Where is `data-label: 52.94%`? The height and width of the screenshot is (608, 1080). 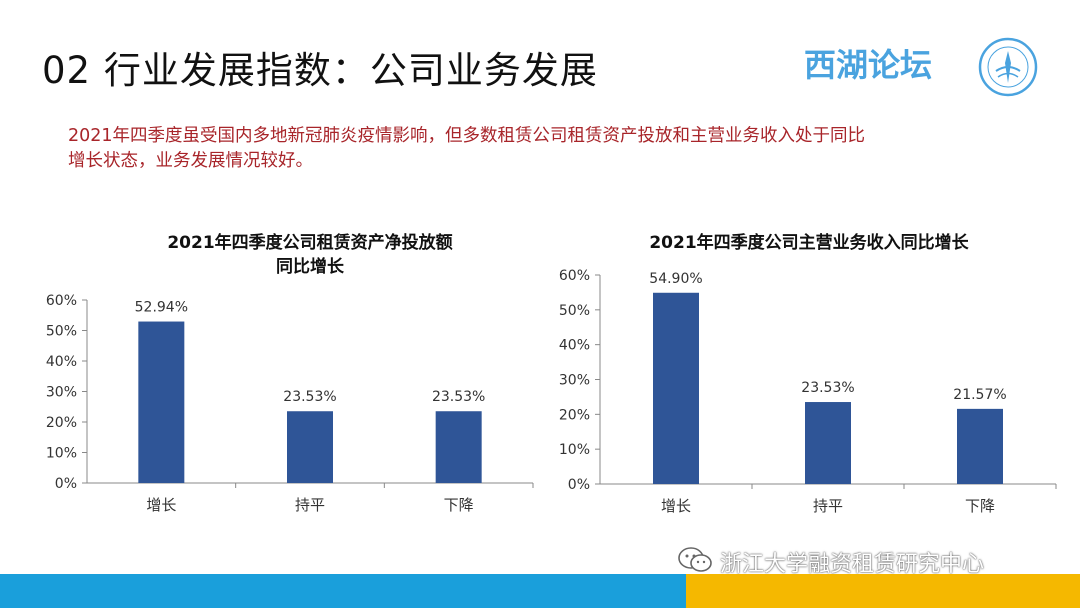
data-label: 52.94% is located at coordinates (161, 308).